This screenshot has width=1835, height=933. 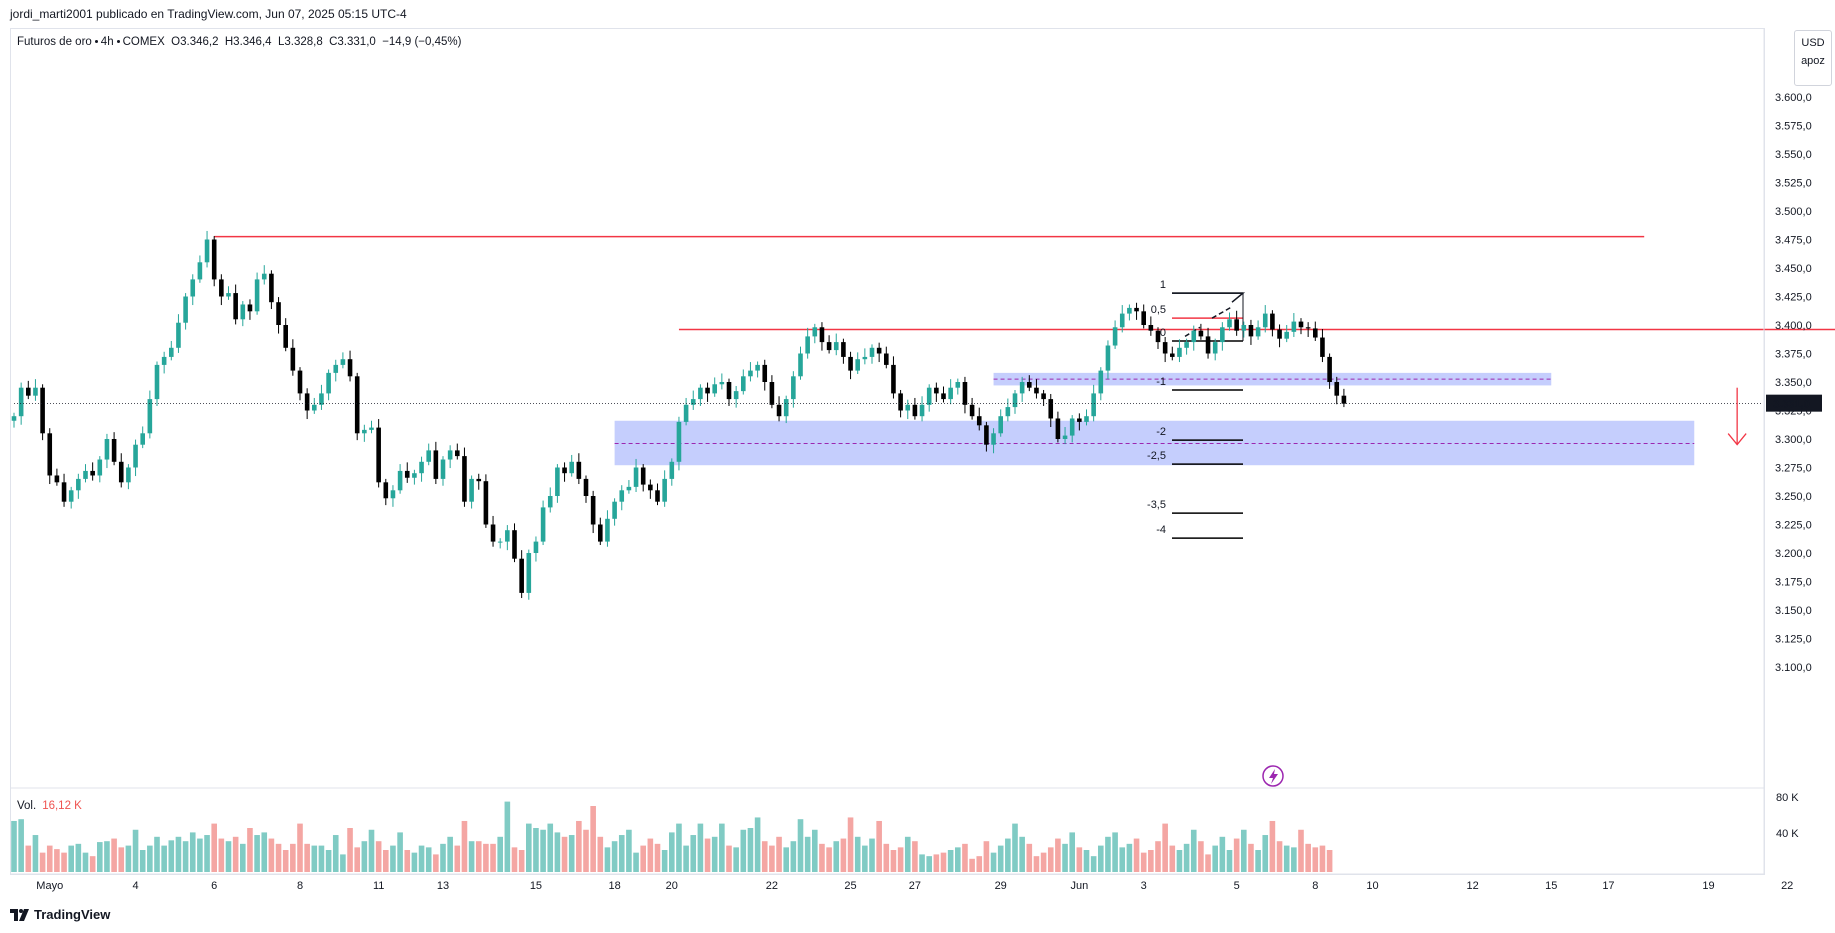 What do you see at coordinates (1813, 58) in the screenshot?
I see `currency-selector: USD apoz` at bounding box center [1813, 58].